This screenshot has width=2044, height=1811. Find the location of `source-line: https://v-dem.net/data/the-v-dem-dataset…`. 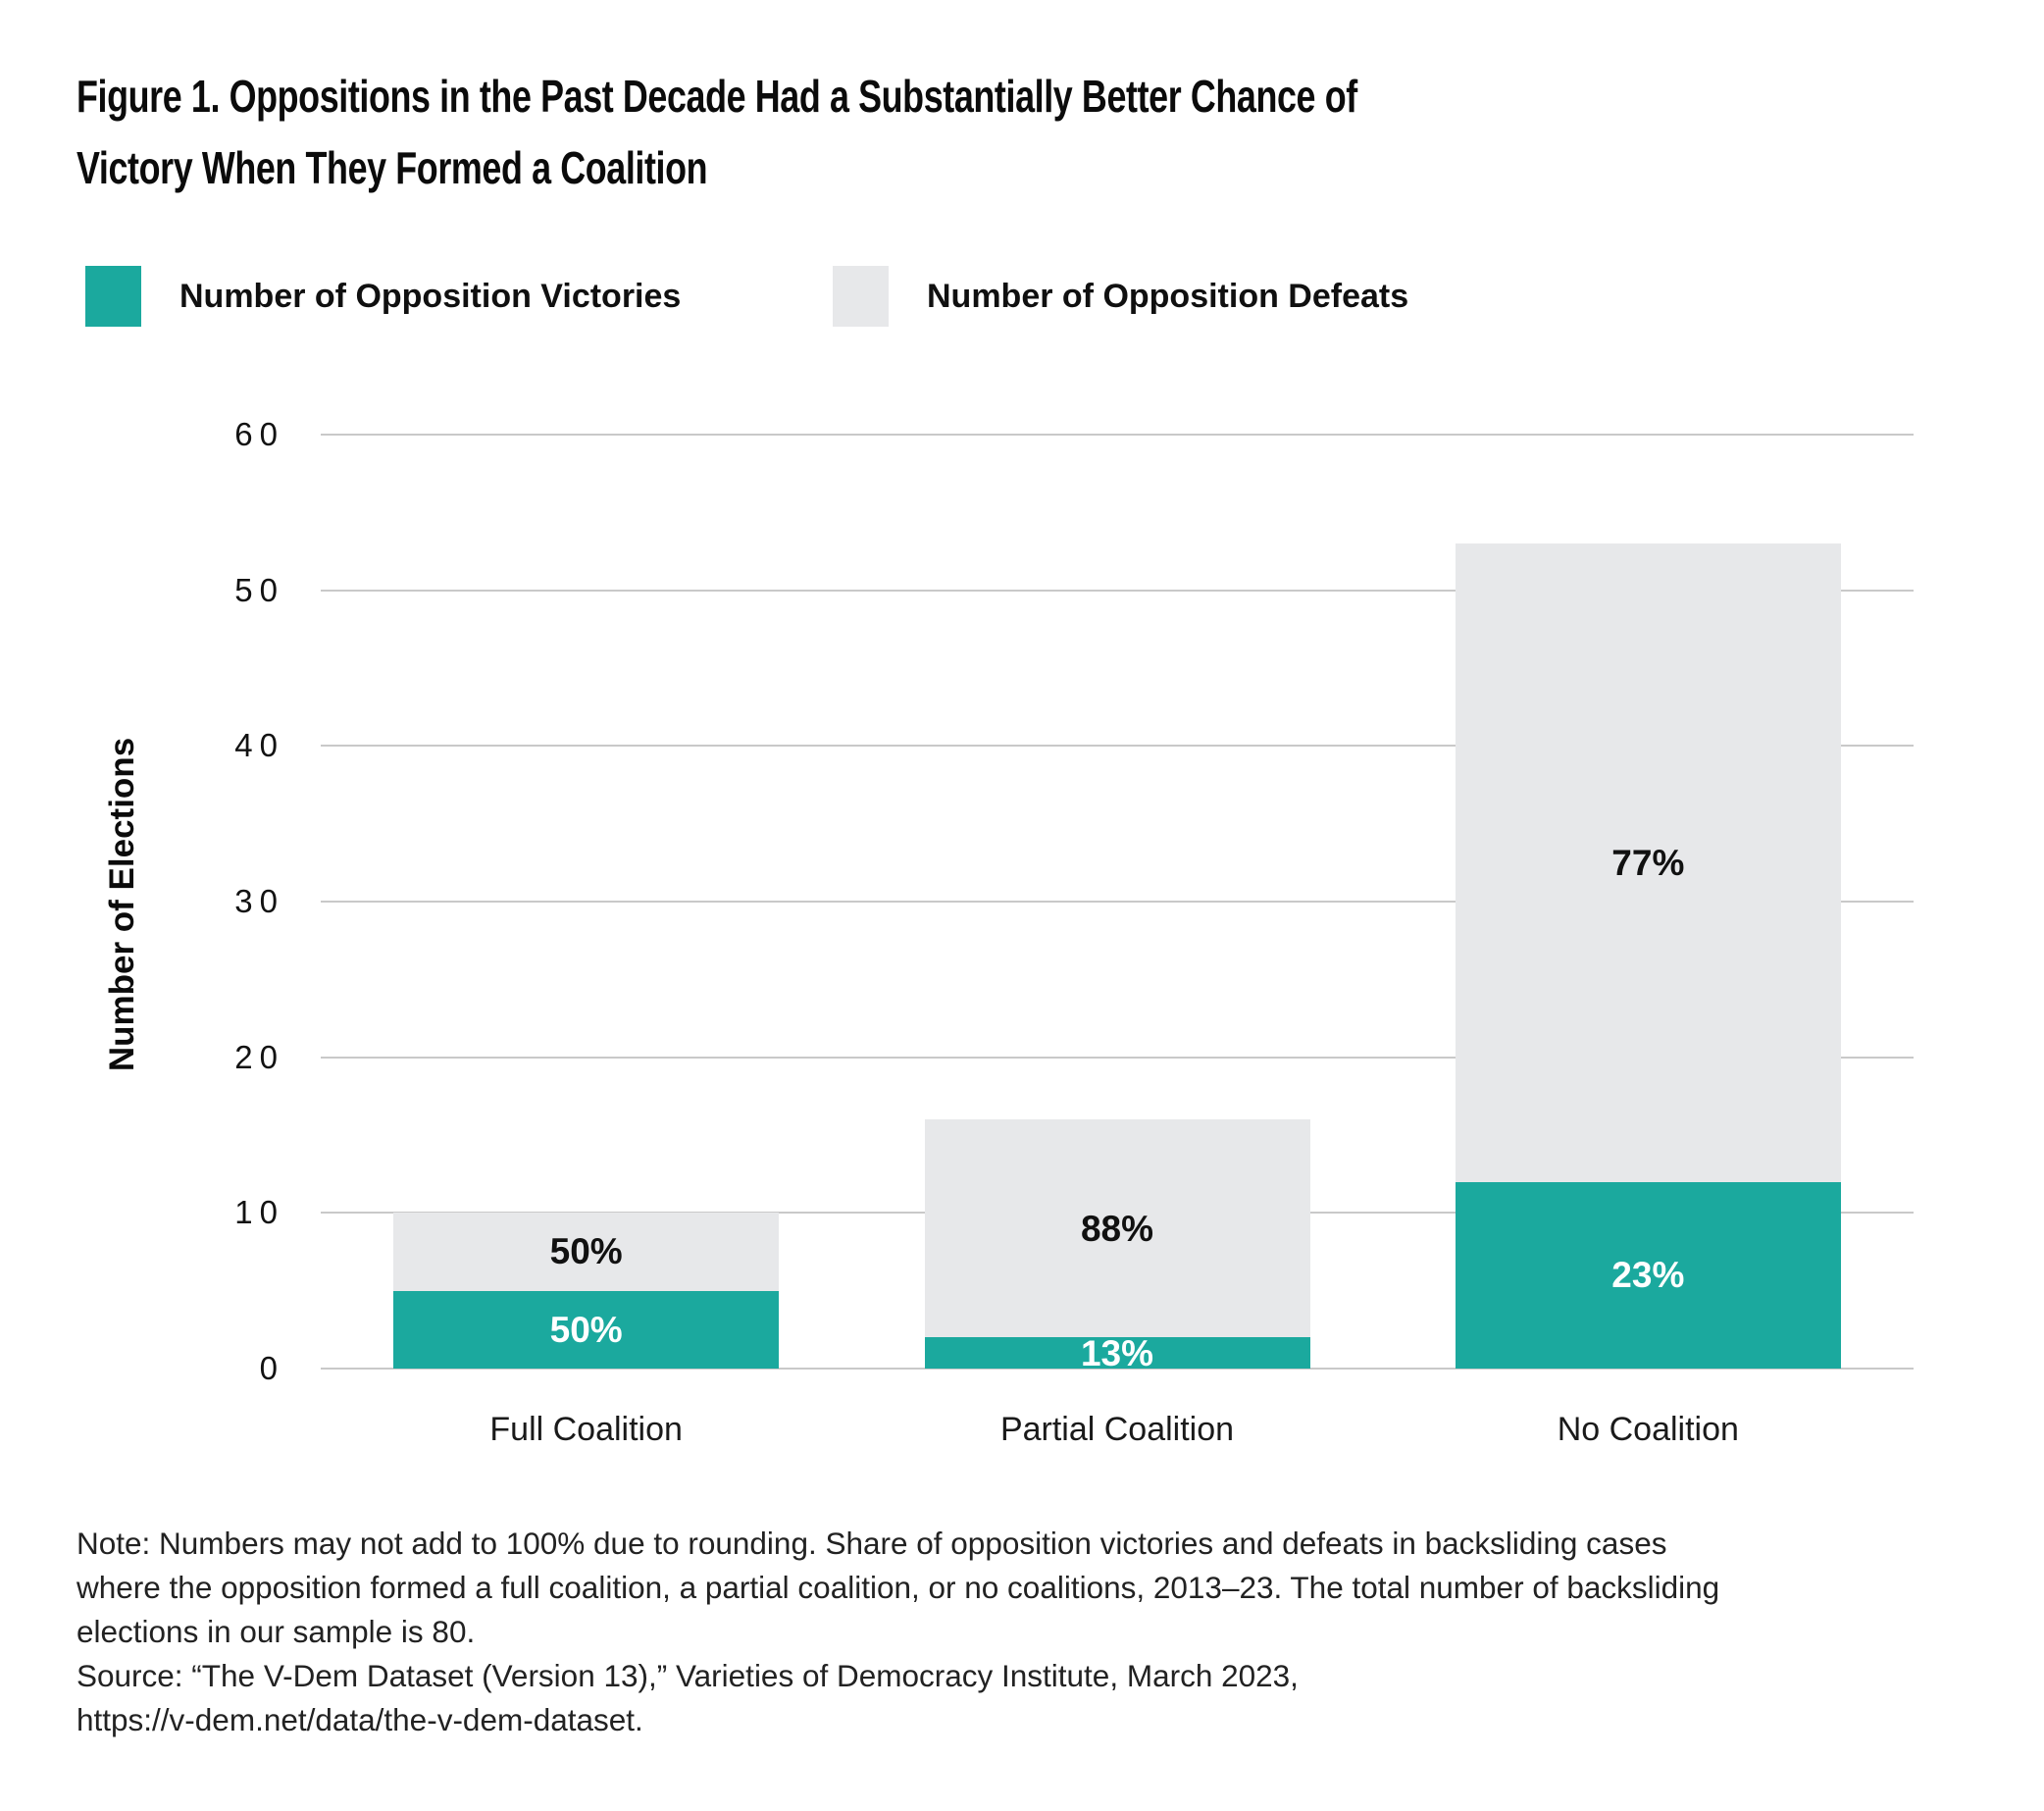

source-line: https://v-dem.net/data/the-v-dem-dataset… is located at coordinates (360, 1720).